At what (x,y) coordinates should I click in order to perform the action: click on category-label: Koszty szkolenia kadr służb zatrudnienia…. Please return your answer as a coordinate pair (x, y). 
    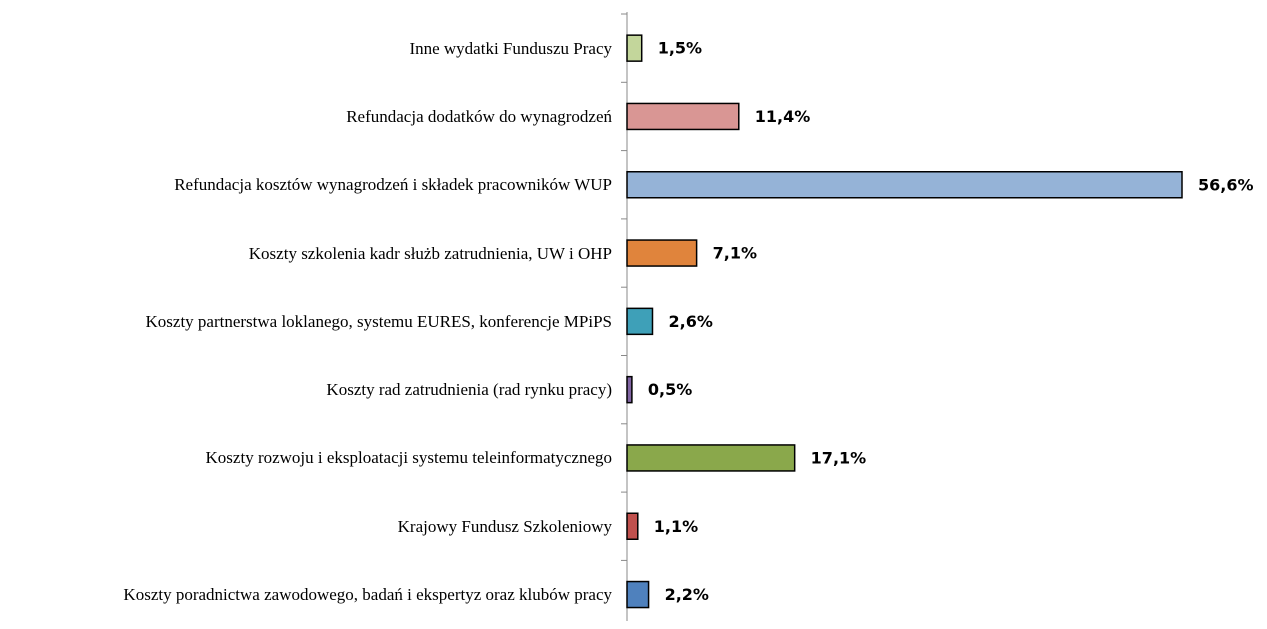
    Looking at the image, I should click on (430, 253).